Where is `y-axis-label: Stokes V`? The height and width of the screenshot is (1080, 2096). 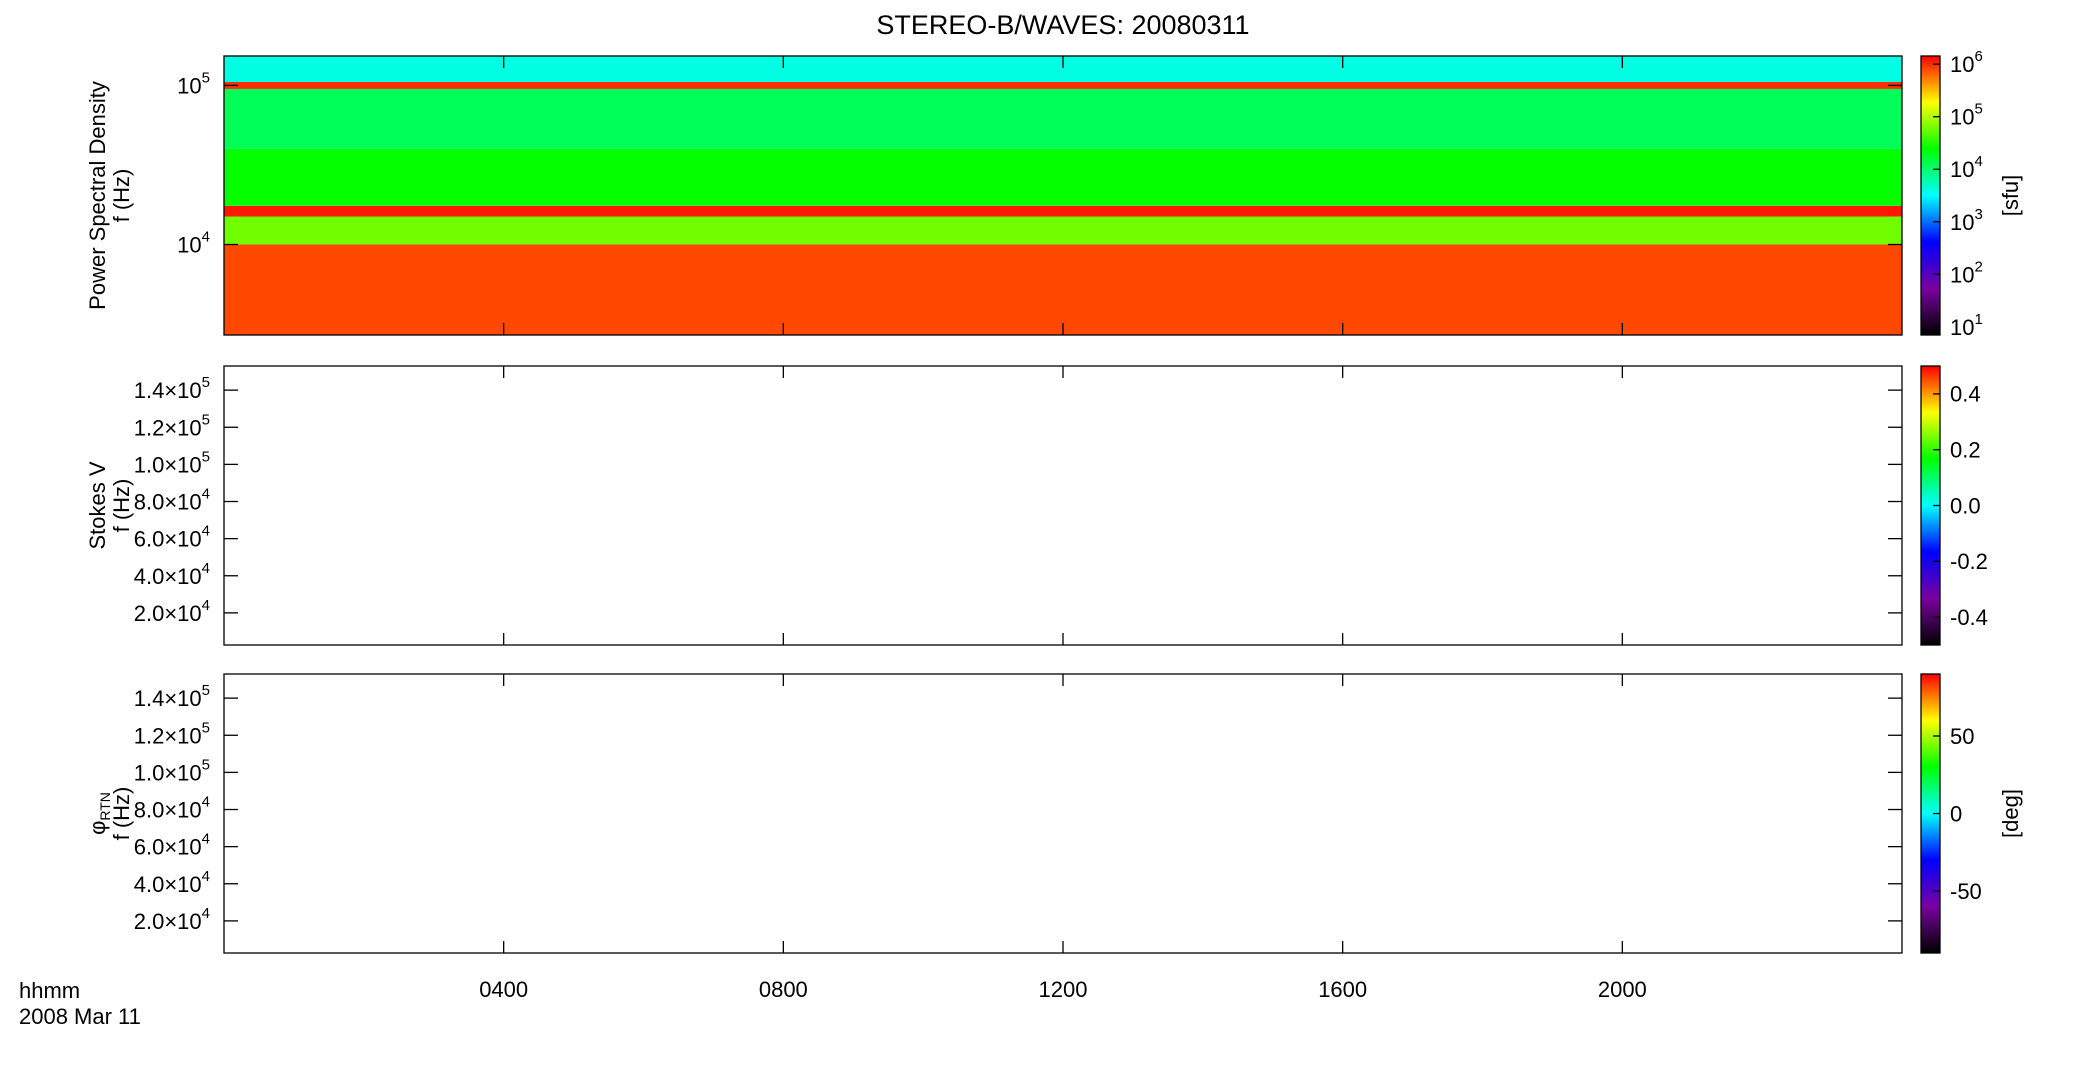 y-axis-label: Stokes V is located at coordinates (97, 505).